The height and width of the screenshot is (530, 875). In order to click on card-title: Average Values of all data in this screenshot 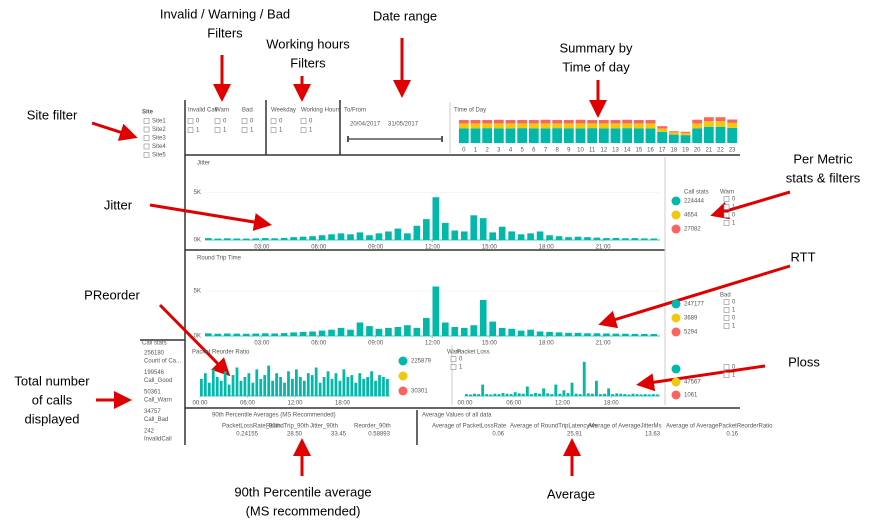, I will do `click(457, 416)`.